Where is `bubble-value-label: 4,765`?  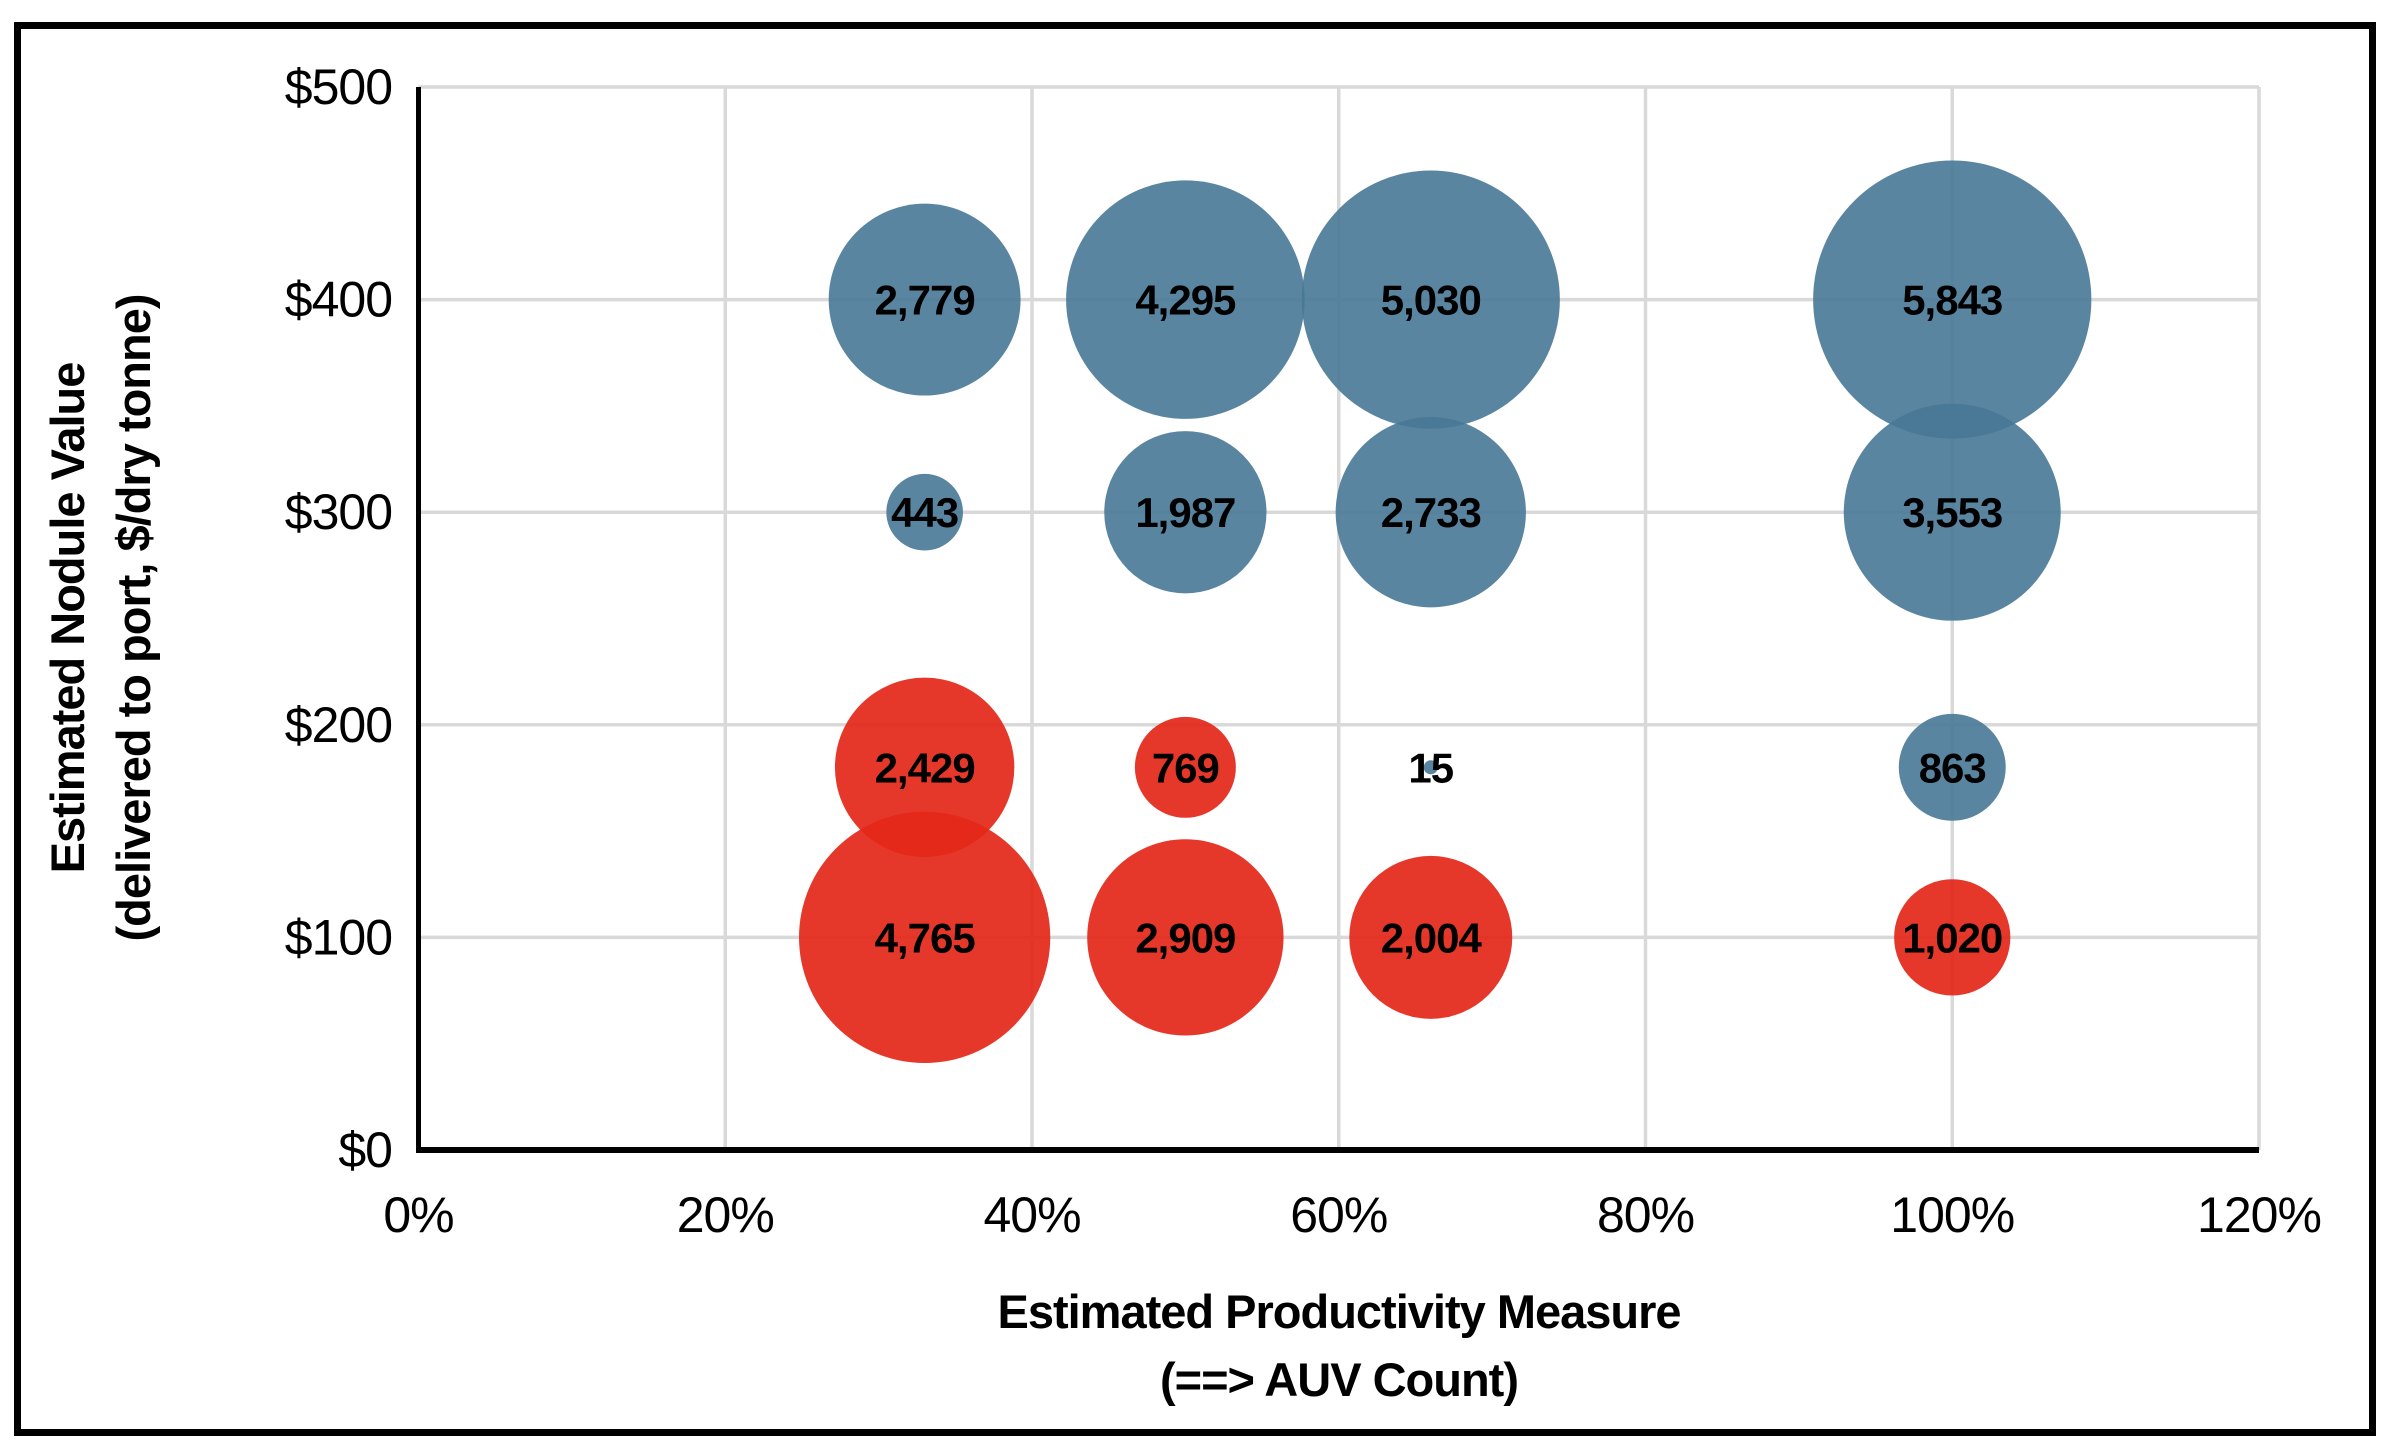
bubble-value-label: 4,765 is located at coordinates (925, 937).